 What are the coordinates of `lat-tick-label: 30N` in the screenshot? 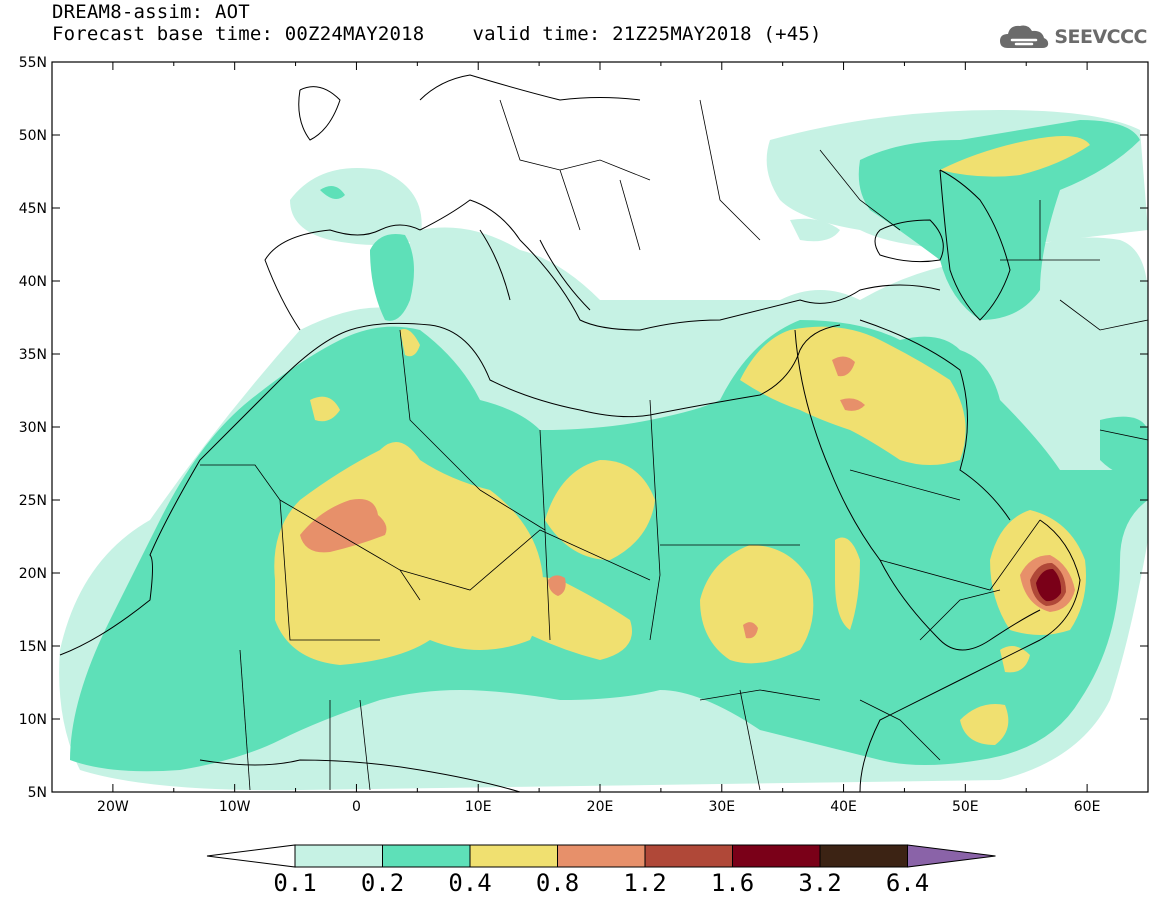 It's located at (33, 428).